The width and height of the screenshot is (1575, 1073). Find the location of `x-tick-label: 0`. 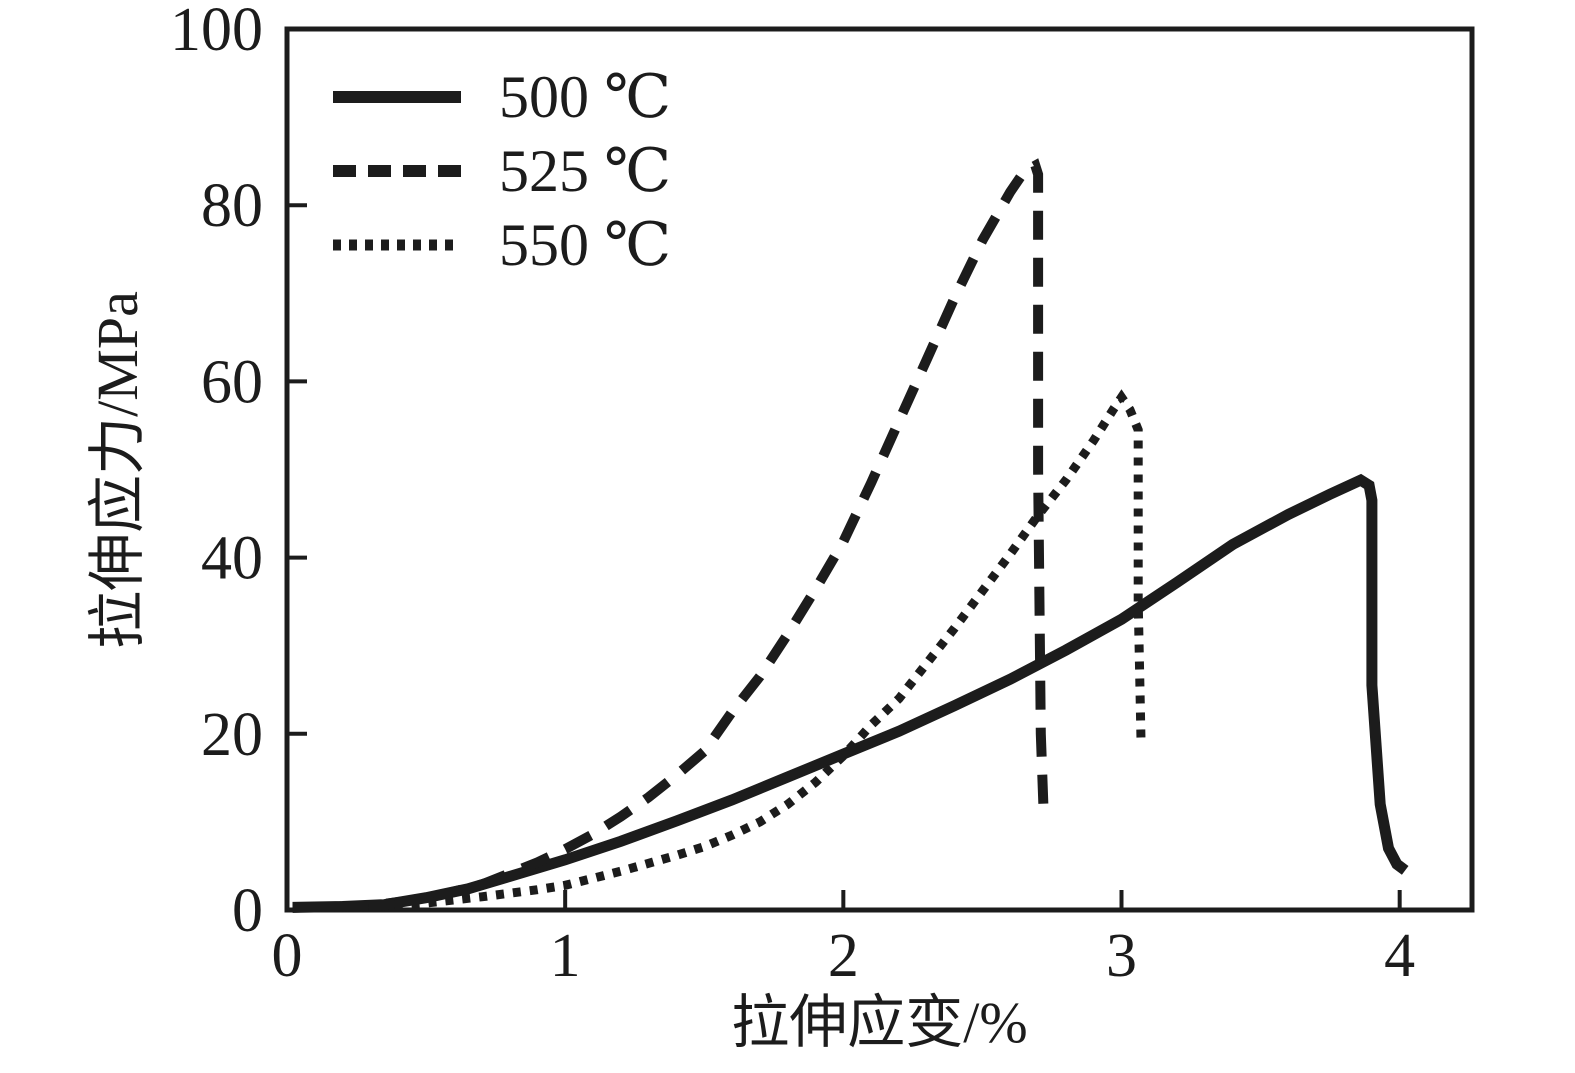

x-tick-label: 0 is located at coordinates (287, 956).